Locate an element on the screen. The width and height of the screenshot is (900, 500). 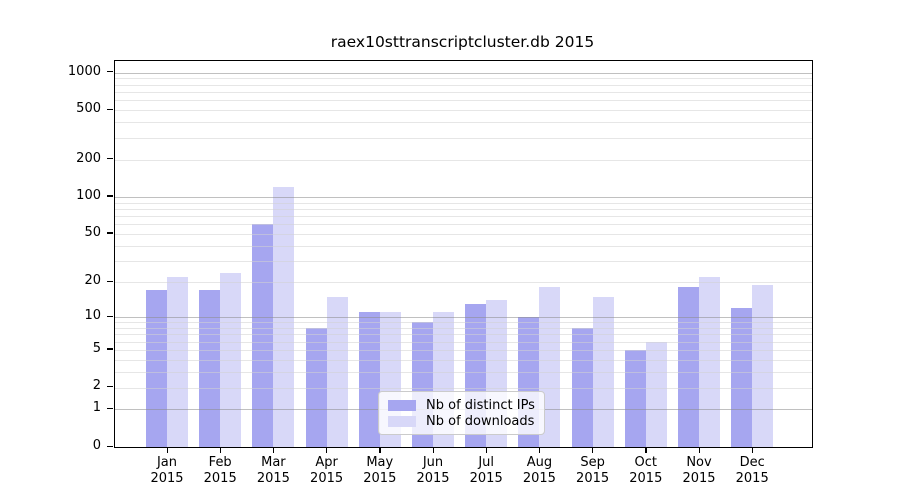
x-tick-label-dec: Dec 2015 is located at coordinates (752, 470).